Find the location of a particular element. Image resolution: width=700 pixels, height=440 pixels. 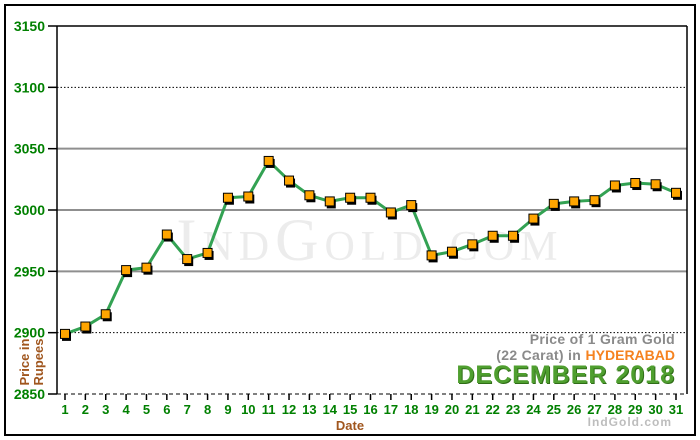

title-city: HYDERABAD is located at coordinates (630, 355).